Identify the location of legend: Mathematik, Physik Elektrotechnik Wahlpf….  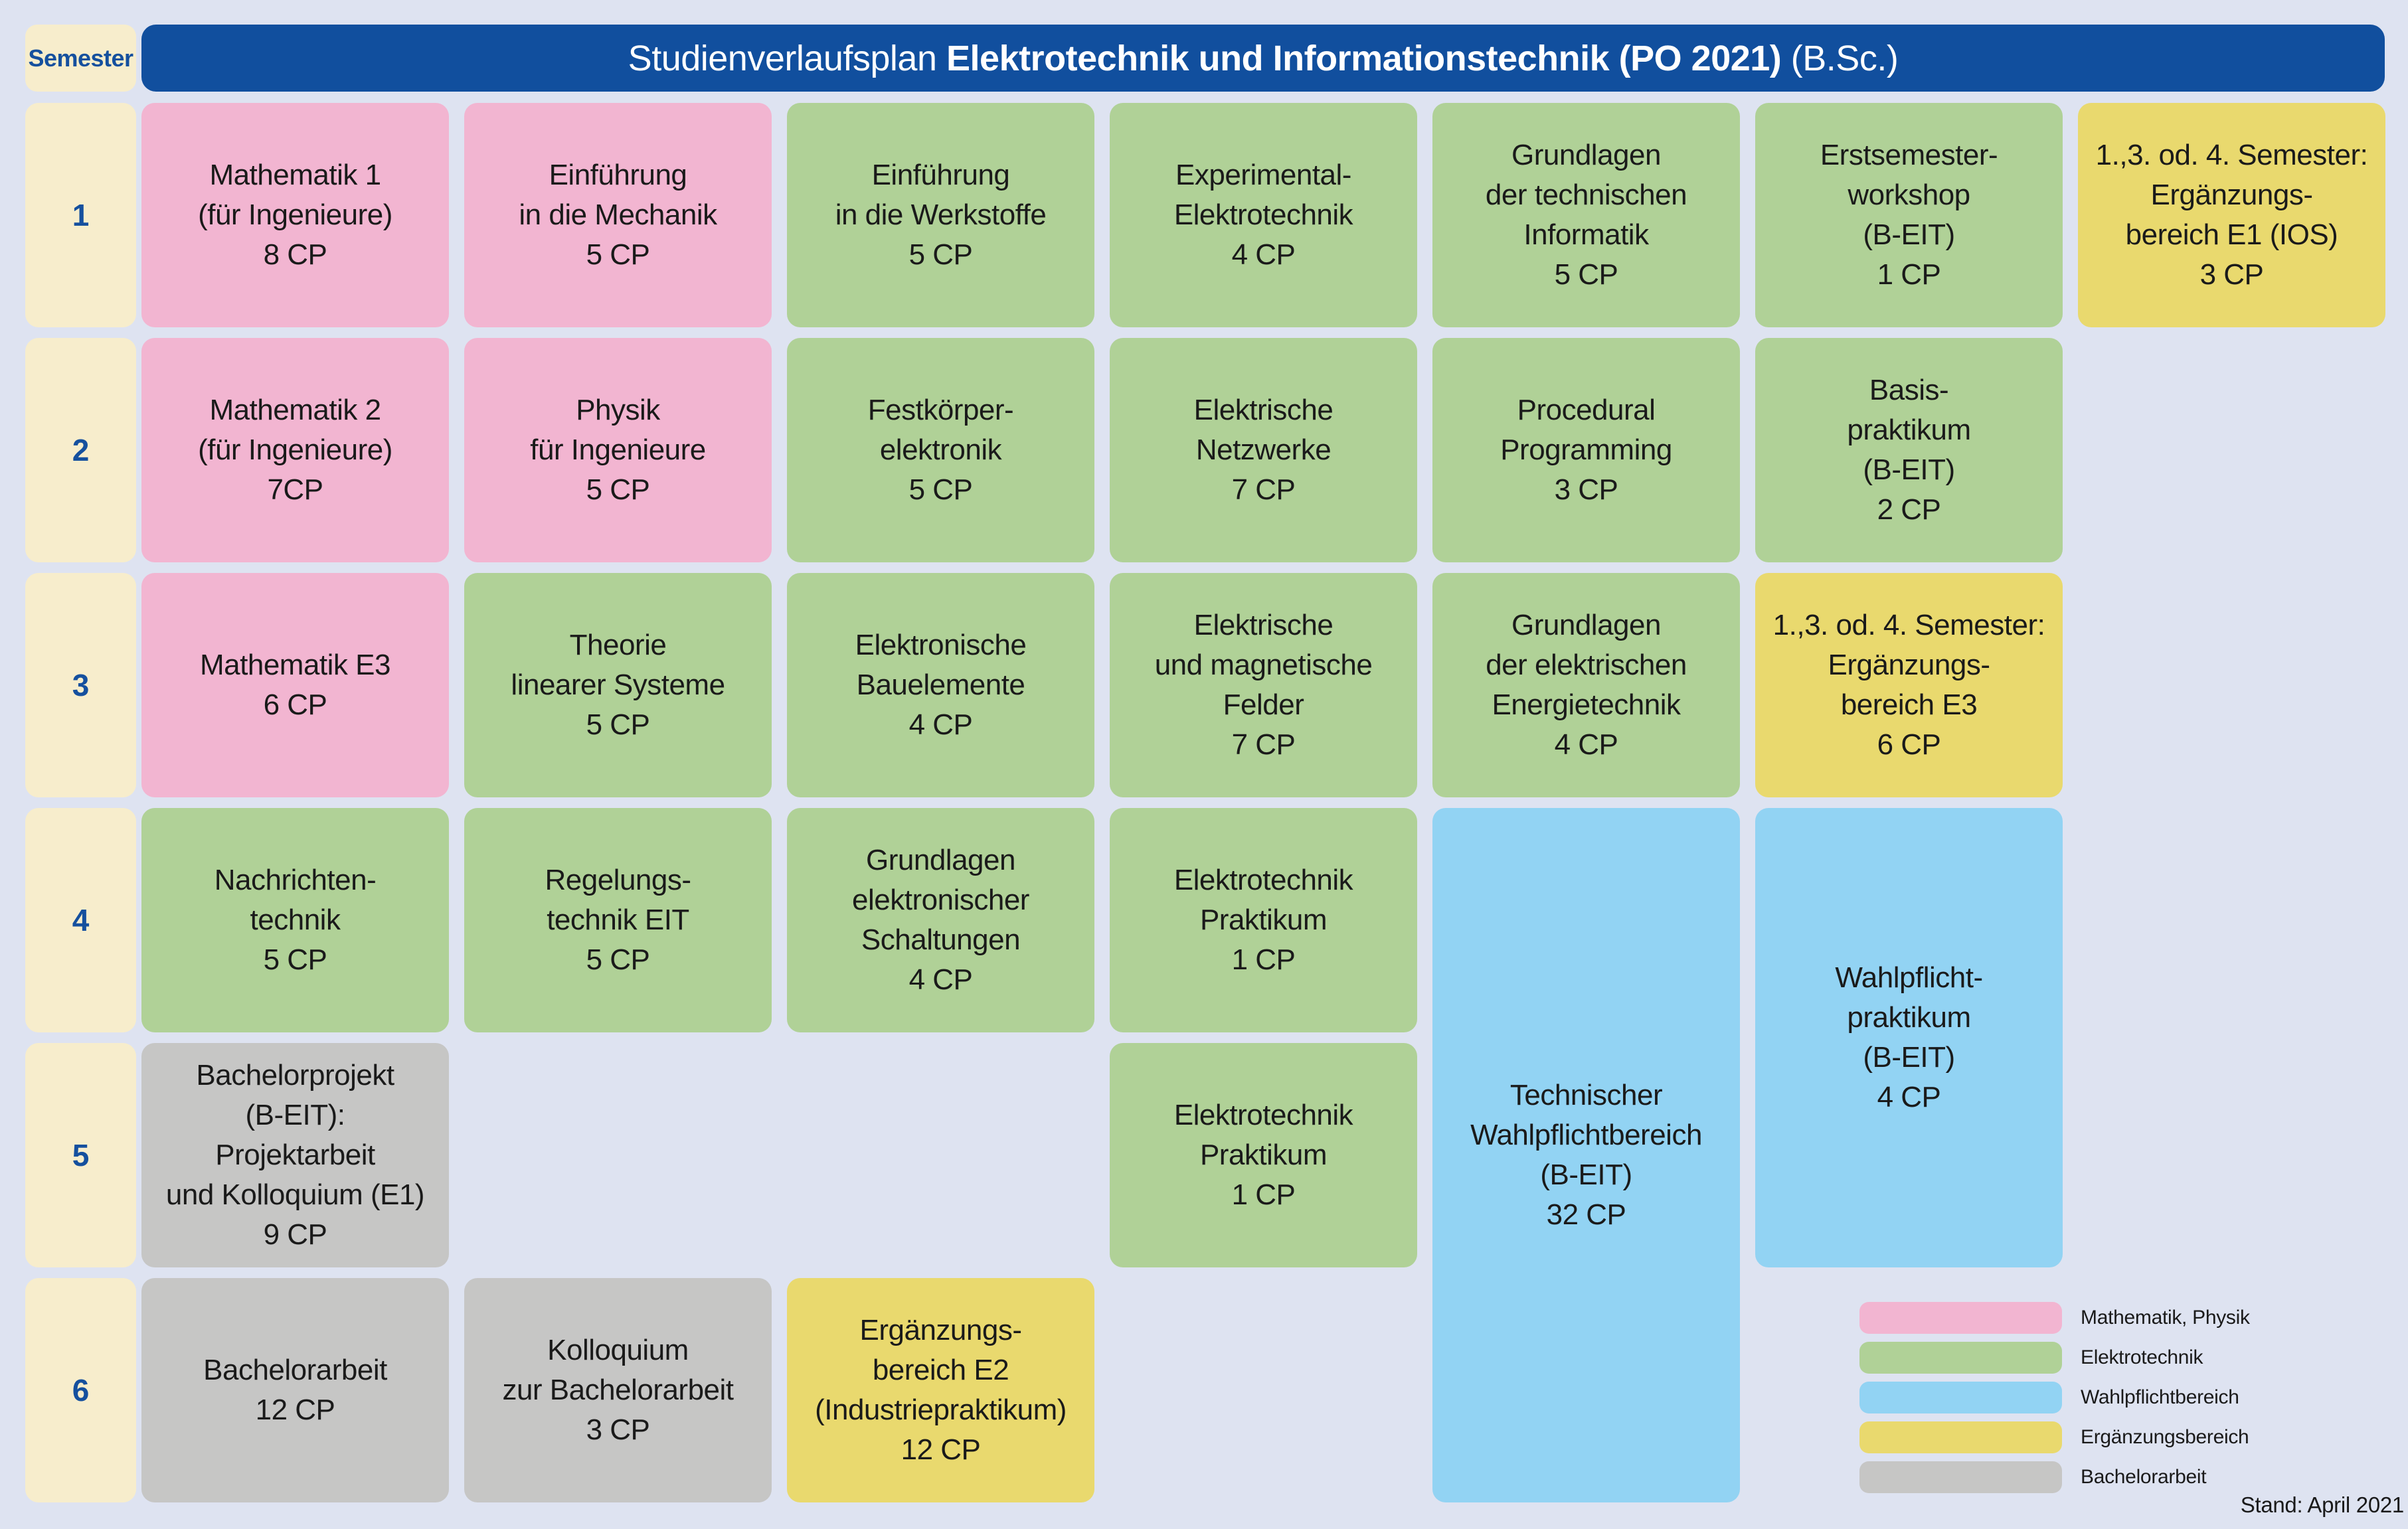
(2054, 1401).